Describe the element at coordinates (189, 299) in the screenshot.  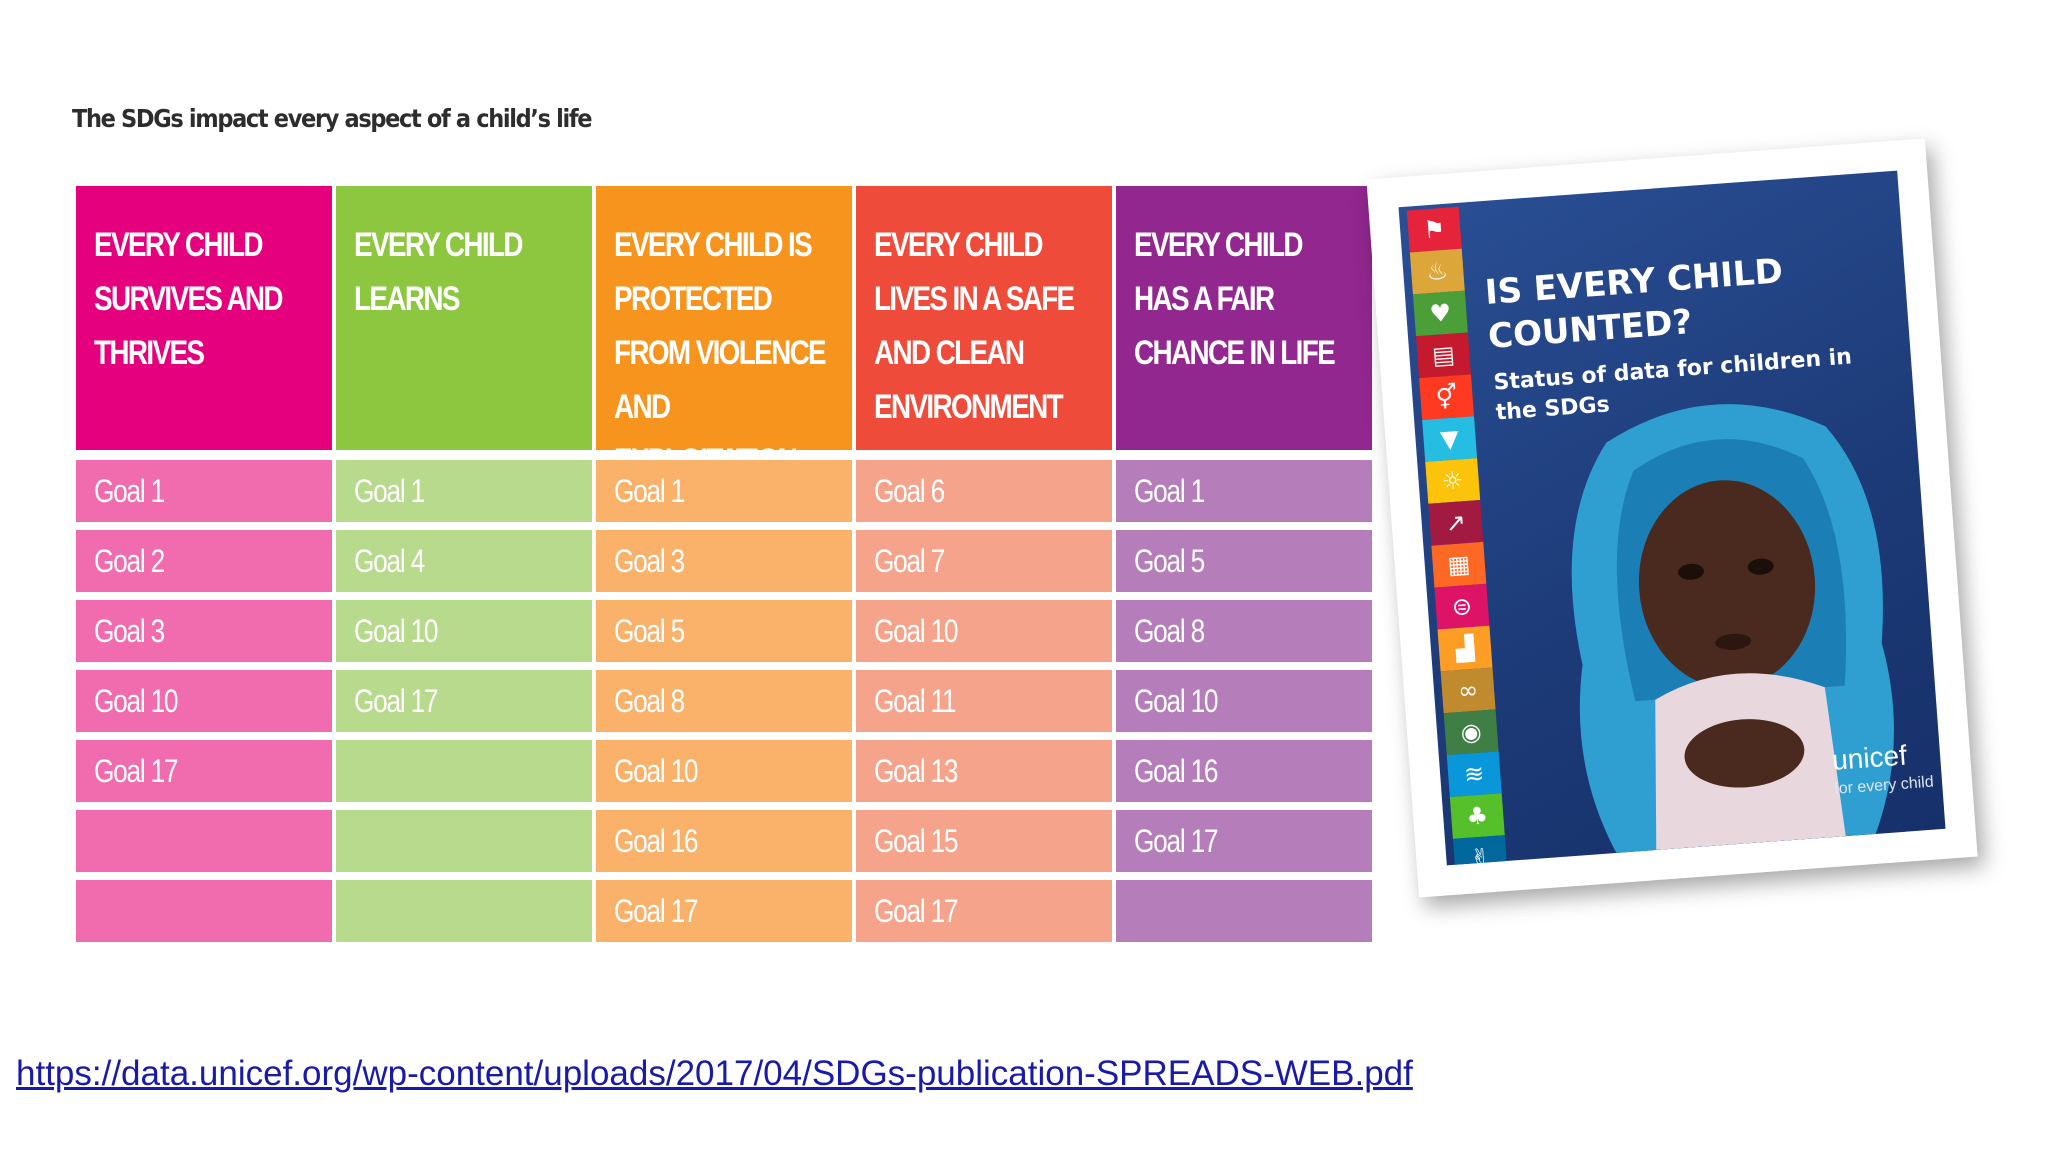
I see `column-title: EVERY CHILD SURVIVES AND THRIVES` at that location.